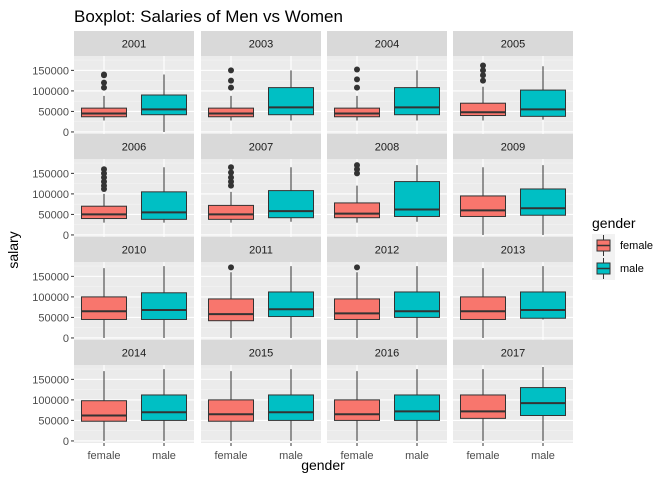 This screenshot has width=672, height=480. I want to click on facet-panel: 2009, so click(513, 185).